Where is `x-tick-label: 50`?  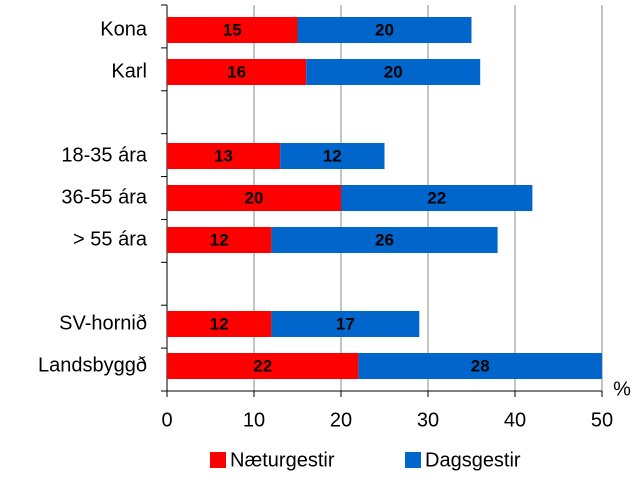
x-tick-label: 50 is located at coordinates (602, 420).